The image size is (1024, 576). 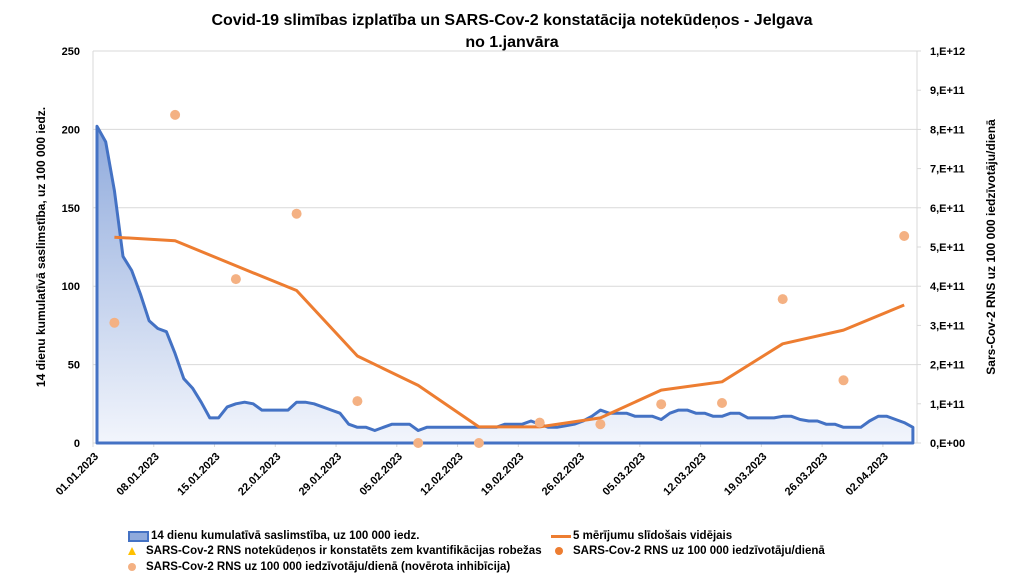 I want to click on x-tick-label: 26.02.2023, so click(x=563, y=474).